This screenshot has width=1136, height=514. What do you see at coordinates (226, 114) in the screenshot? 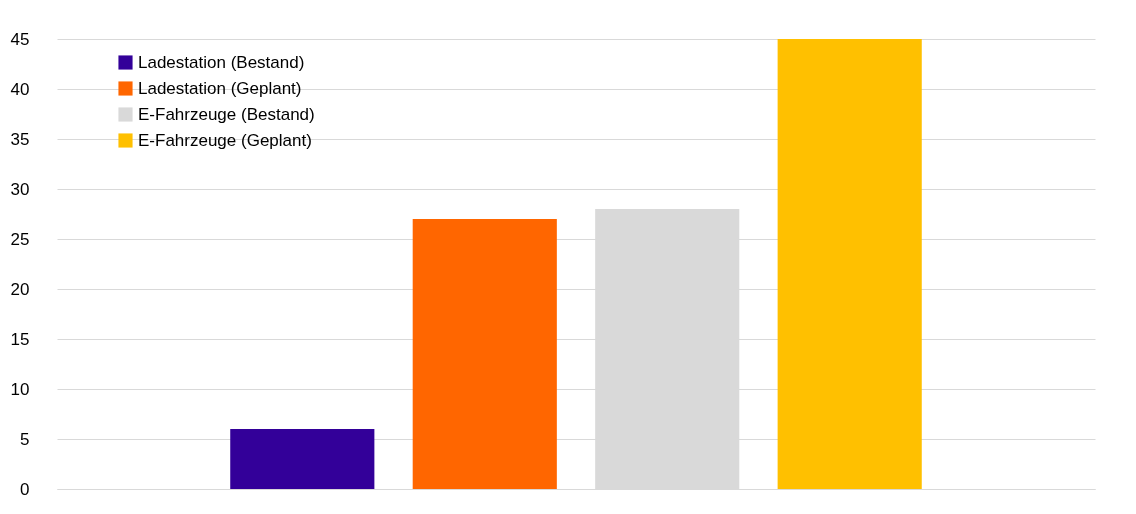
I see `legend-label: E-Fahrzeuge (Bestand)` at bounding box center [226, 114].